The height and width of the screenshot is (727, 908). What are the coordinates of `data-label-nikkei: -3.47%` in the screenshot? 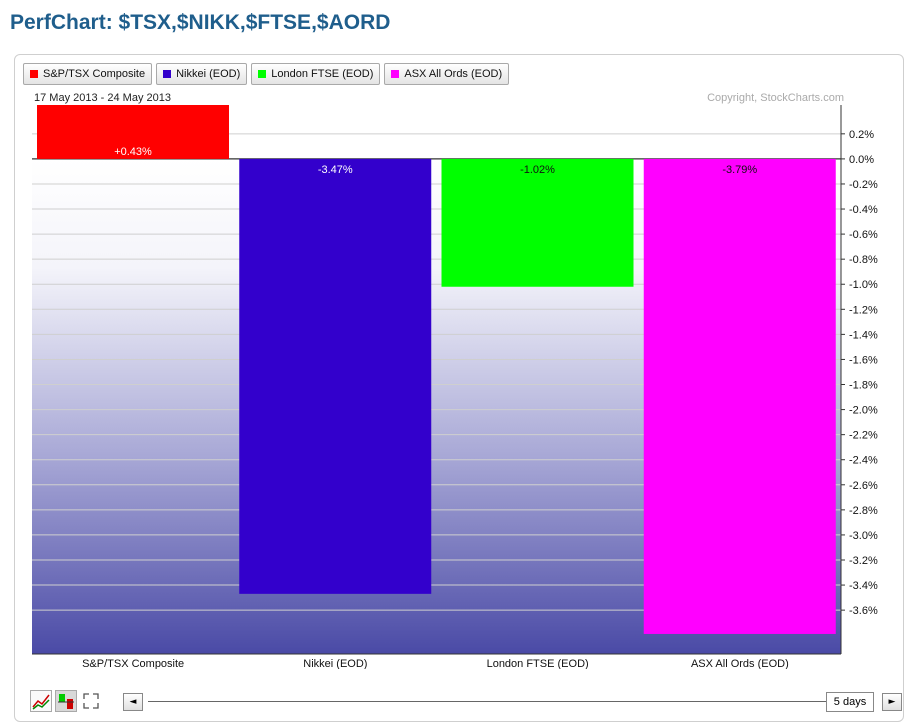 It's located at (335, 170).